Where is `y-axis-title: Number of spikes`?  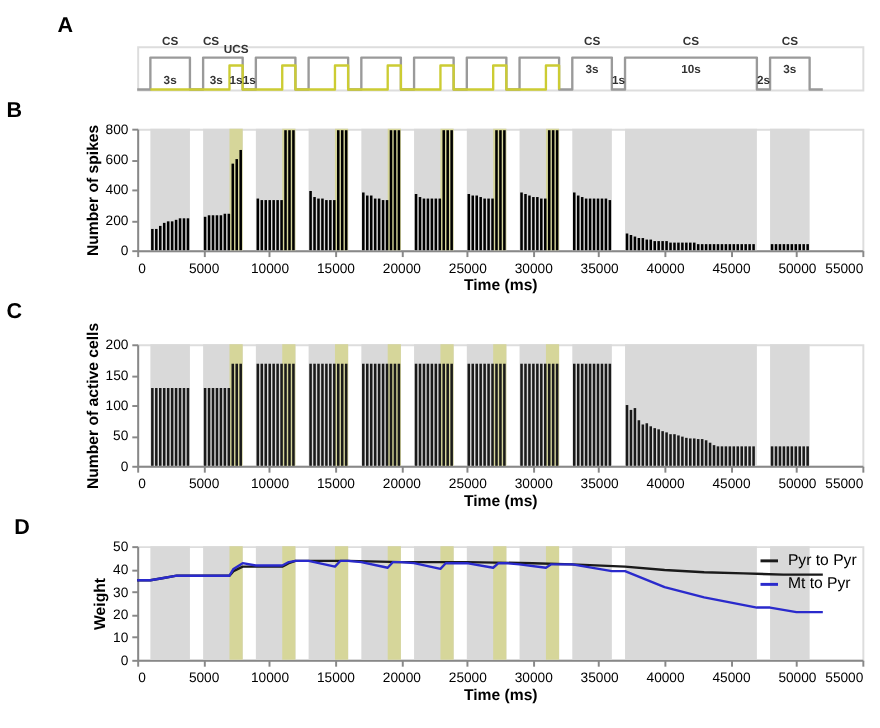 y-axis-title: Number of spikes is located at coordinates (92, 190).